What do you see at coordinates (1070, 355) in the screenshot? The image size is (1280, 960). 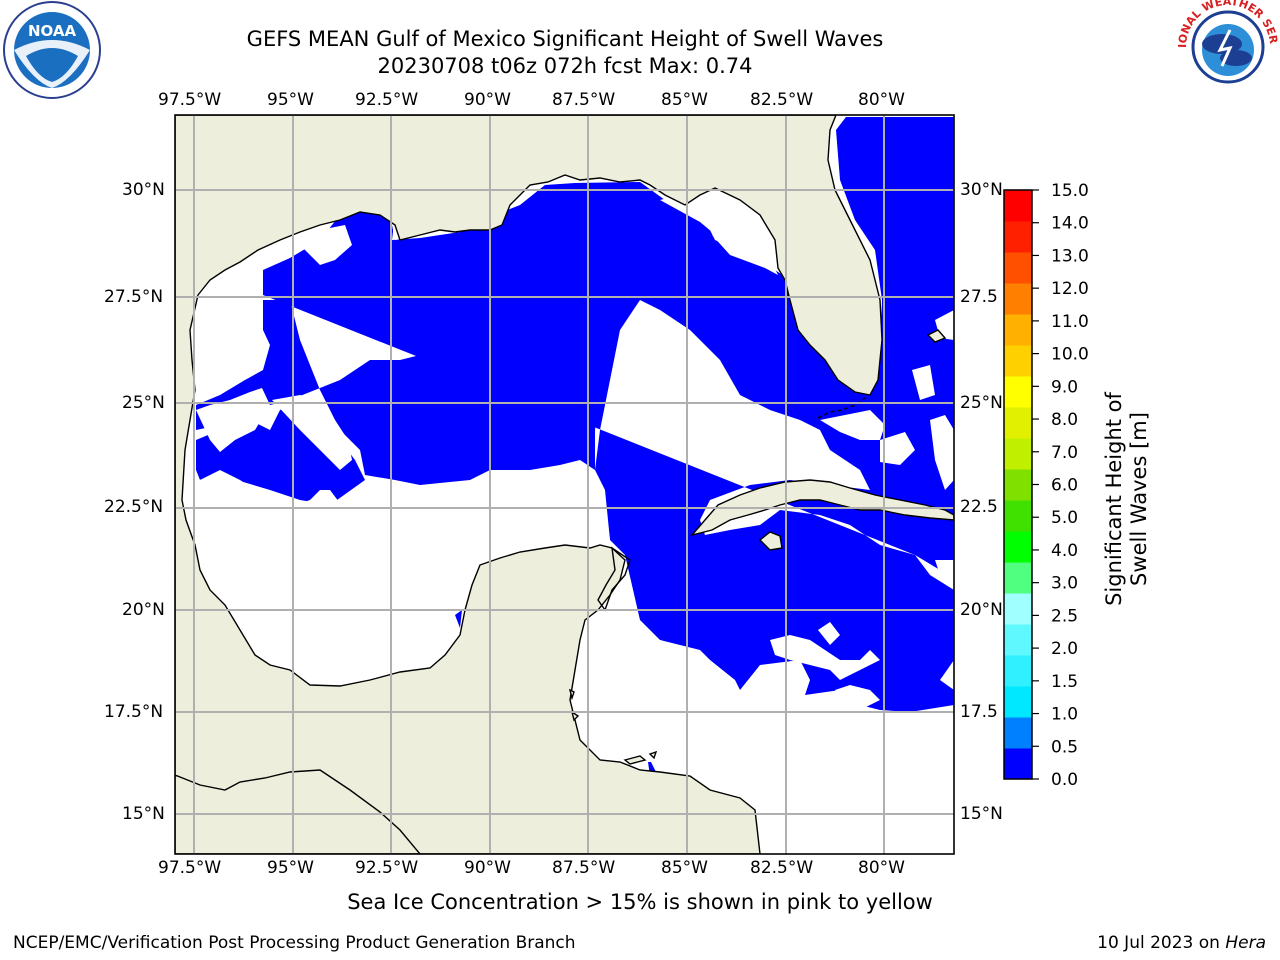 I see `colorbar-tick-label: 10.0` at bounding box center [1070, 355].